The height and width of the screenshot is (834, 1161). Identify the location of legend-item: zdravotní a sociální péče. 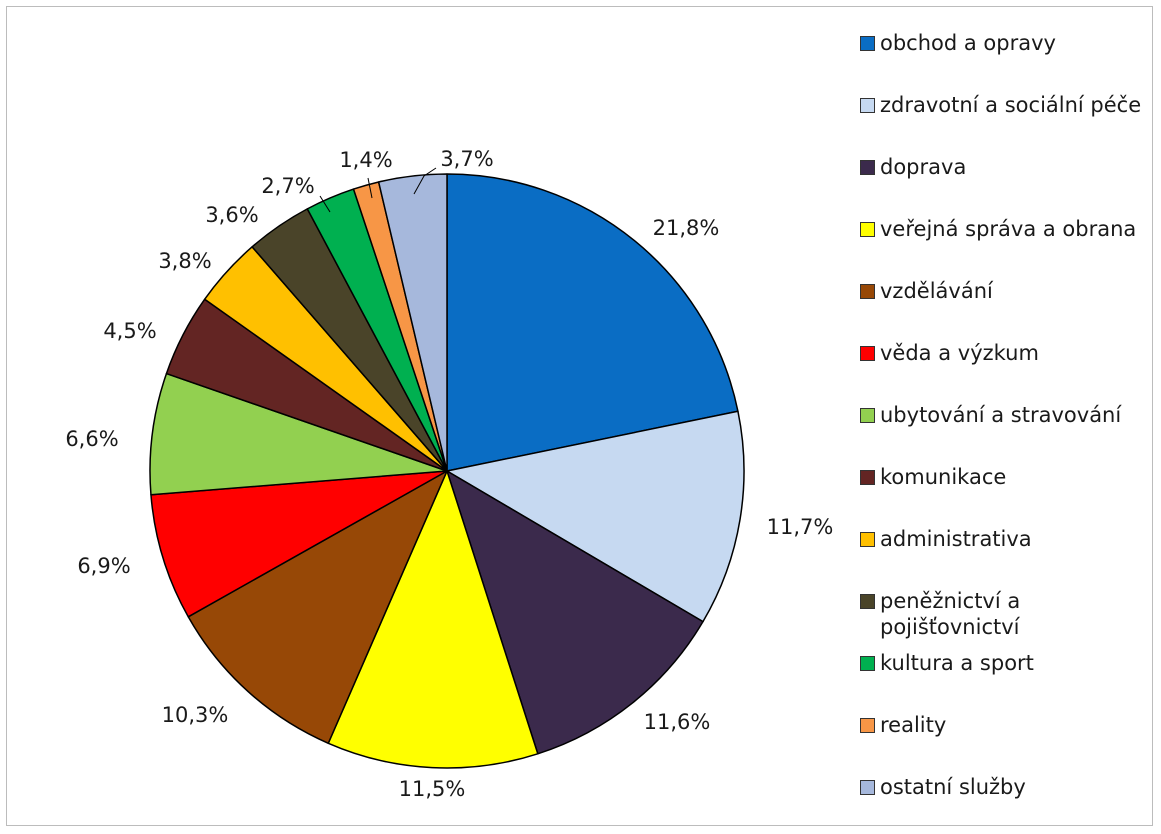
(1007, 105).